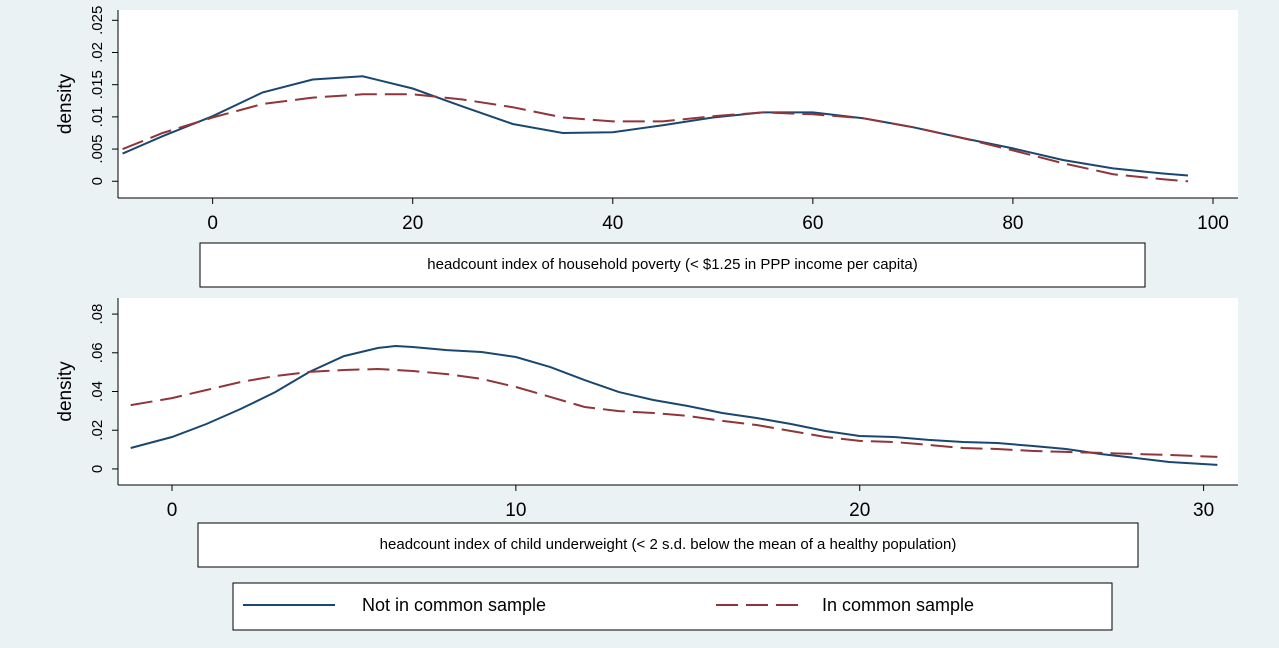 Image resolution: width=1279 pixels, height=648 pixels. Describe the element at coordinates (612, 223) in the screenshot. I see `x-tick-label: 40` at that location.